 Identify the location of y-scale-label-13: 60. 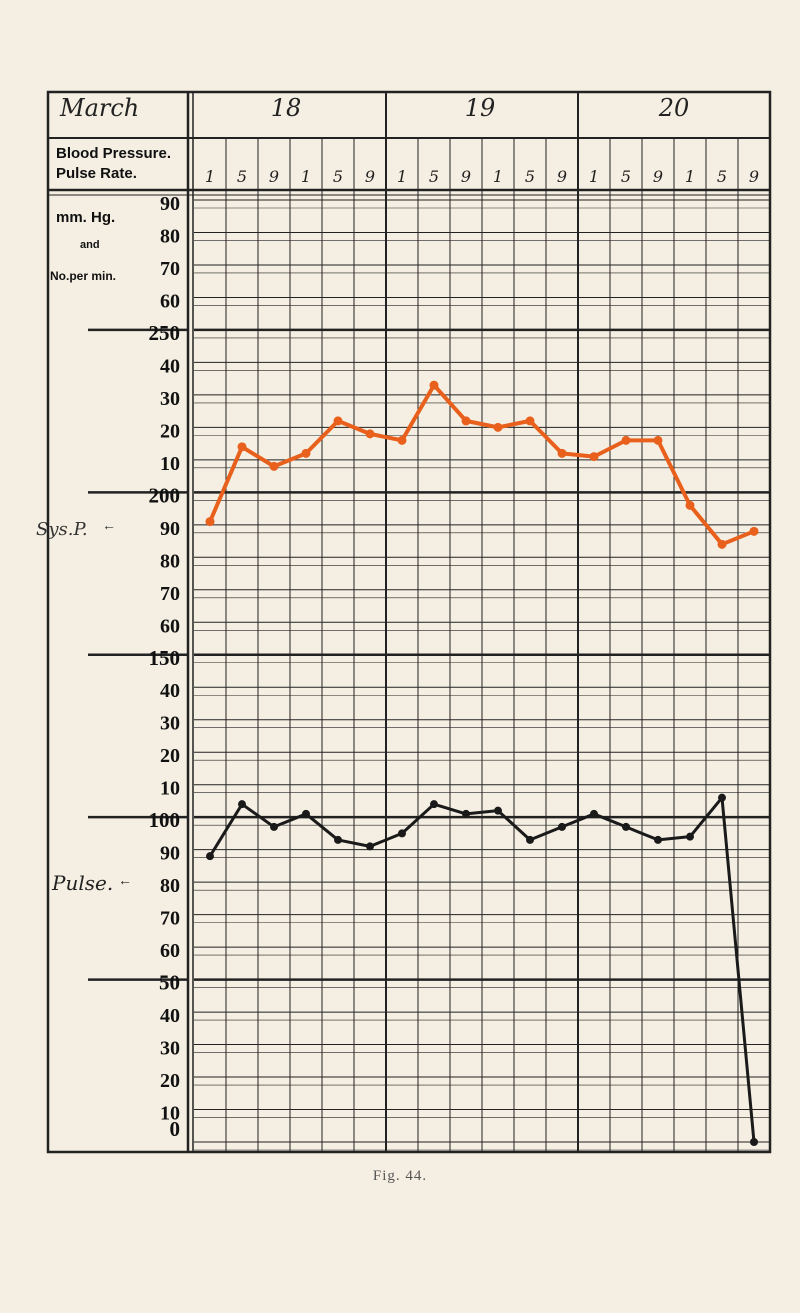
(170, 626).